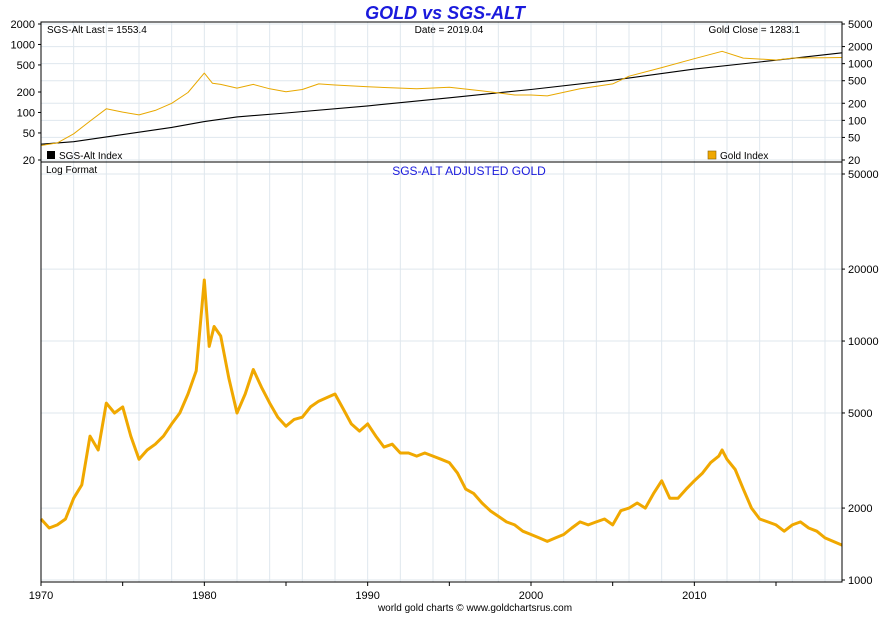  I want to click on y-tick-label-right: 500, so click(857, 82).